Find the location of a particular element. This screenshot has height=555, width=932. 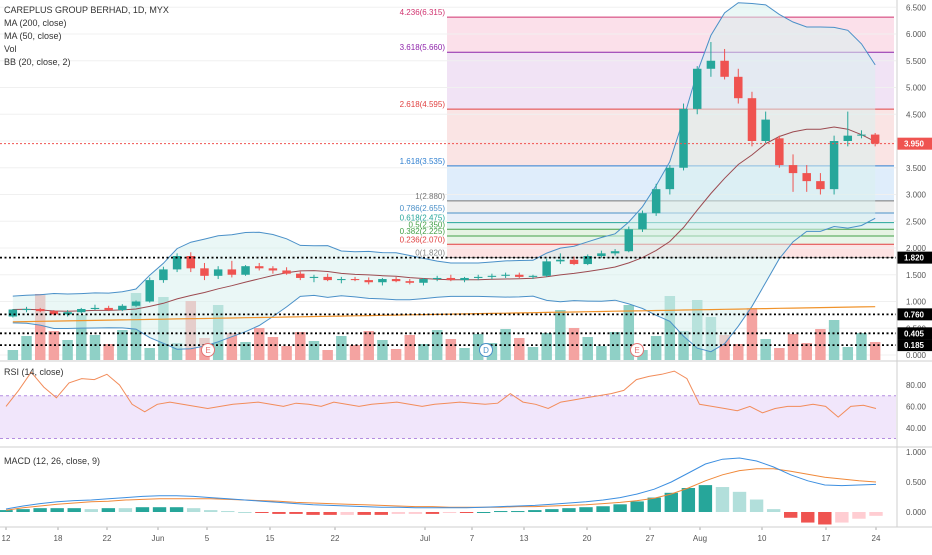

price-tick-label: 2.500 is located at coordinates (916, 221).